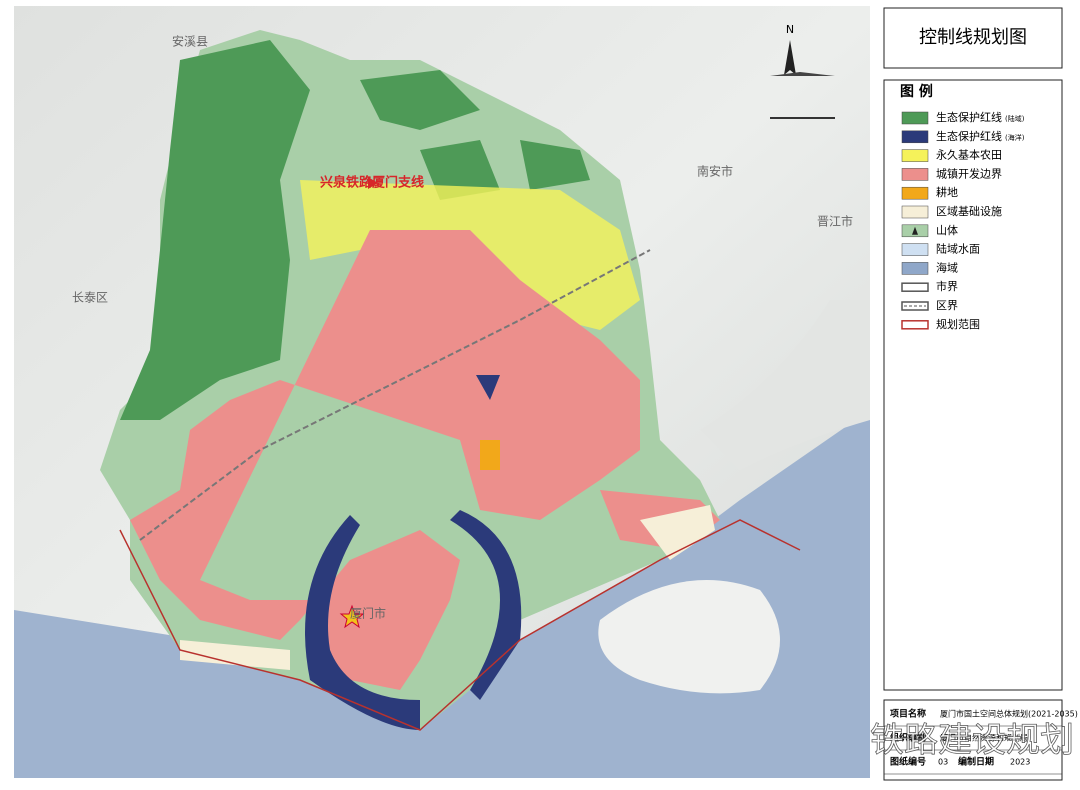  Describe the element at coordinates (915, 230) in the screenshot. I see `hill-icon` at that location.